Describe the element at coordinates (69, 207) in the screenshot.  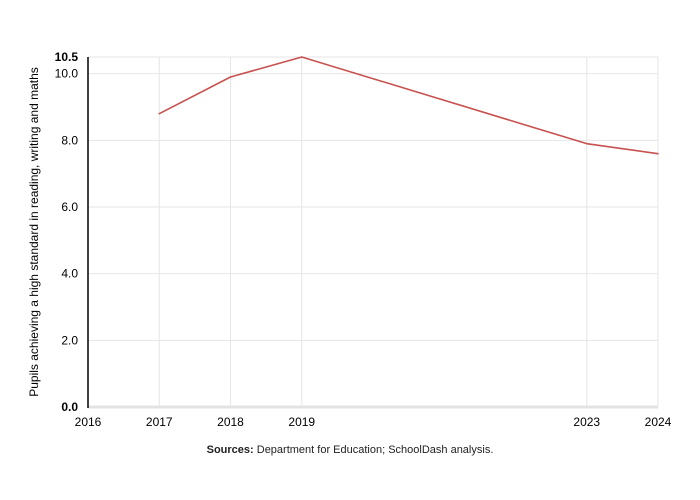
I see `y-tick-label: 6.0` at that location.